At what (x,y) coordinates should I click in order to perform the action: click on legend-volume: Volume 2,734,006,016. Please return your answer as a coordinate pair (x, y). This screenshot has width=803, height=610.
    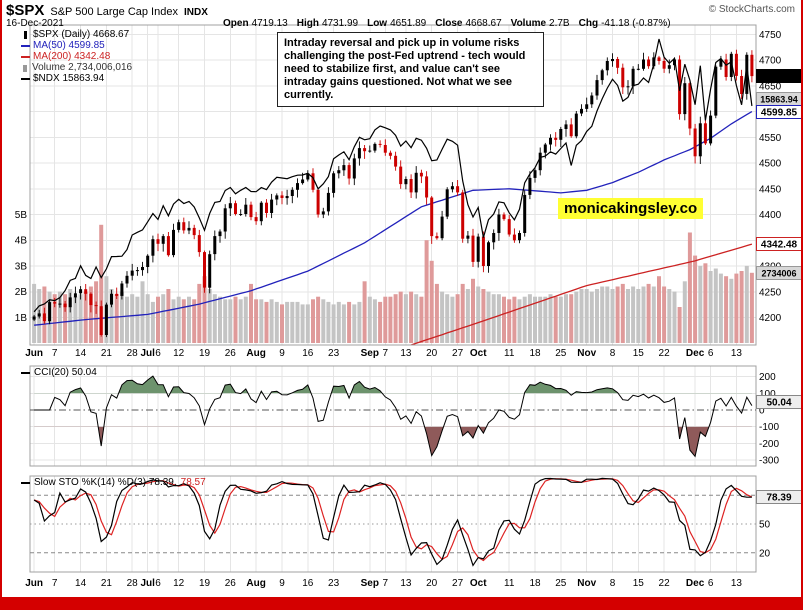
    Looking at the image, I should click on (76, 68).